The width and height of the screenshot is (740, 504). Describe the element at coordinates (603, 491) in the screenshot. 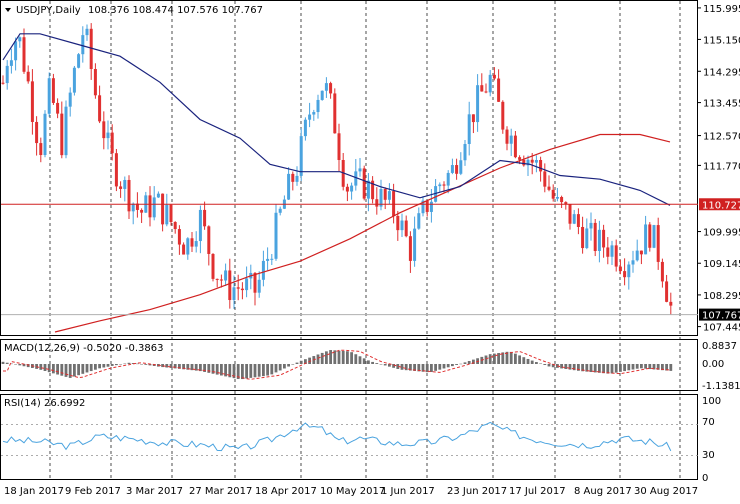

I see `date-label: 8 Aug 2017` at that location.